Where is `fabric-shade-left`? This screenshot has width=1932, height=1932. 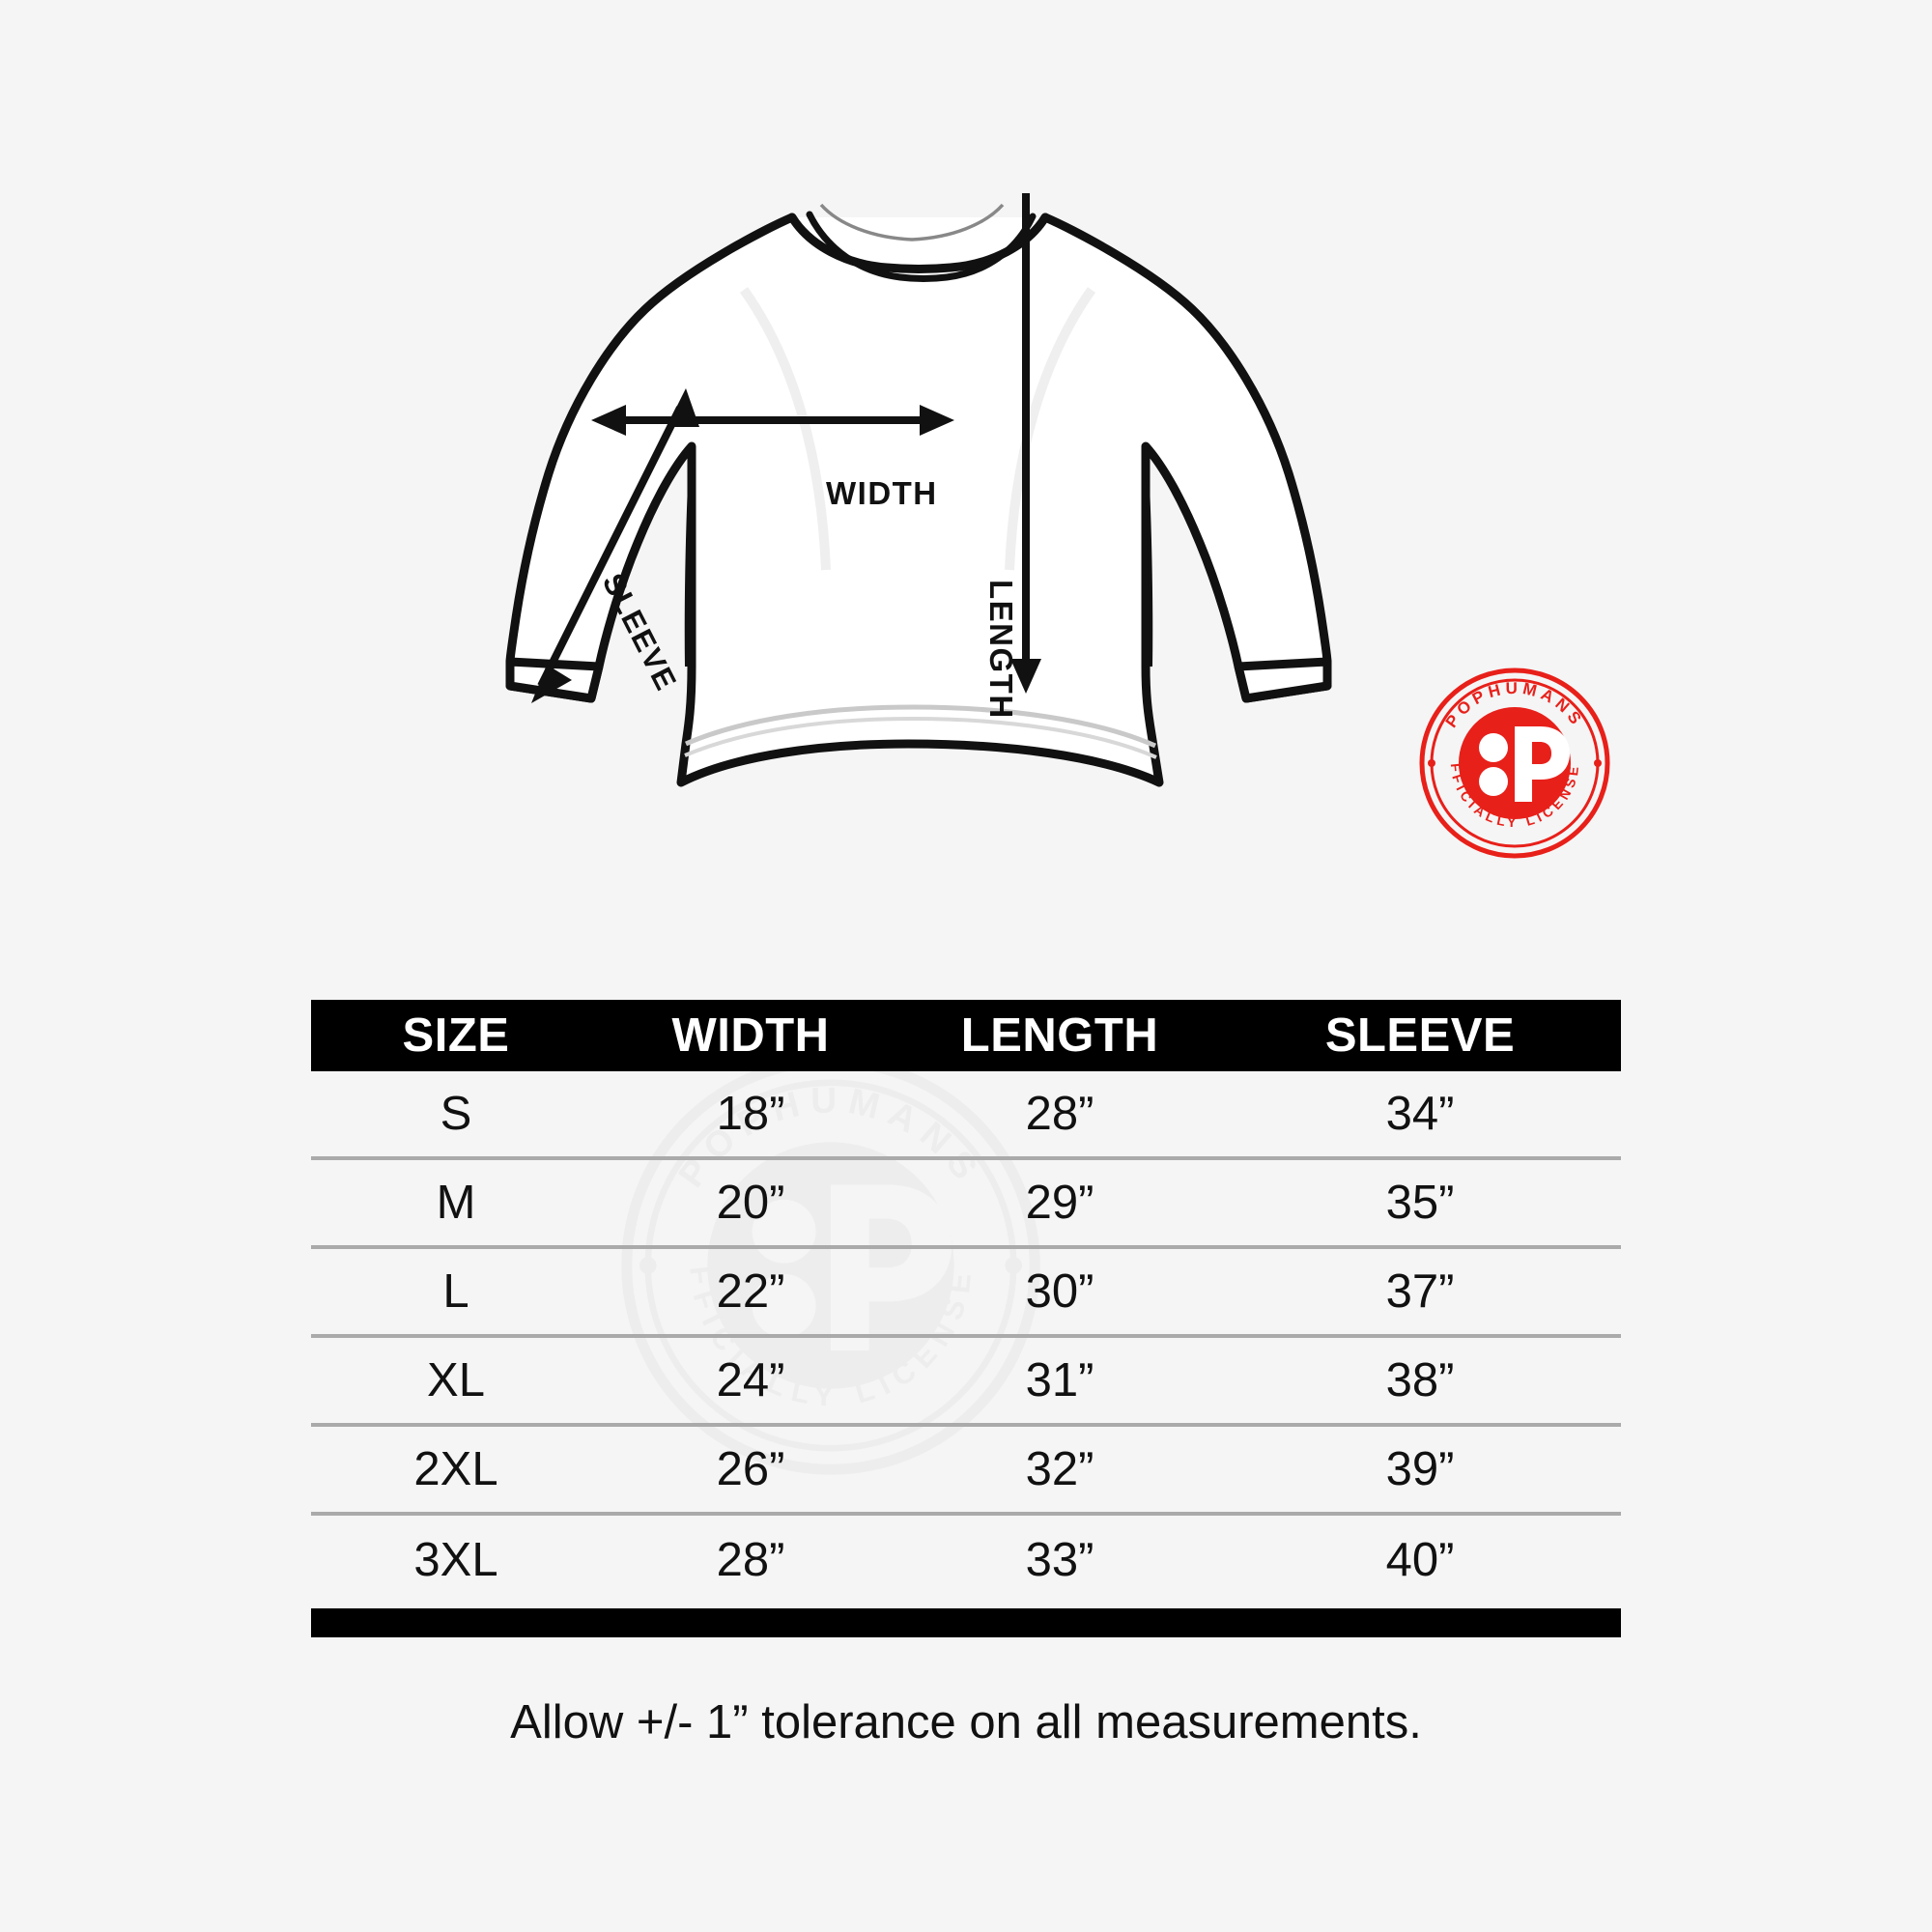 fabric-shade-left is located at coordinates (785, 429).